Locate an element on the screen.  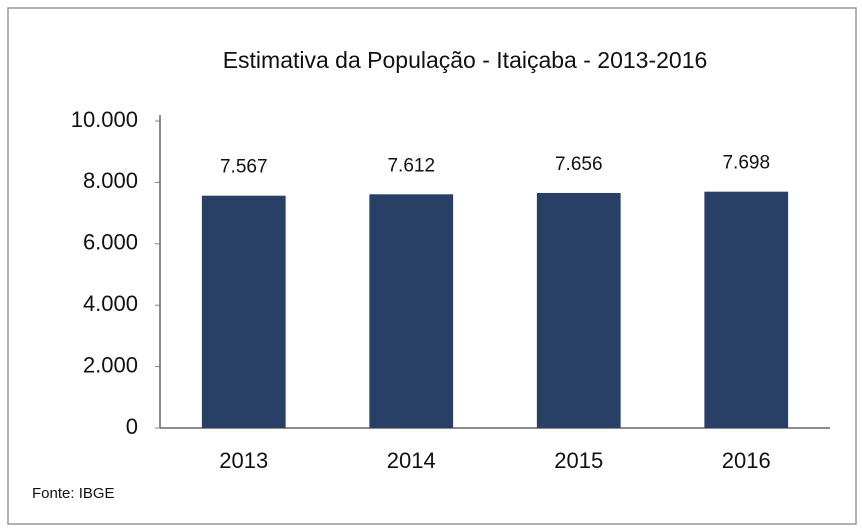
y-tick-label: 4.000 is located at coordinates (110, 303).